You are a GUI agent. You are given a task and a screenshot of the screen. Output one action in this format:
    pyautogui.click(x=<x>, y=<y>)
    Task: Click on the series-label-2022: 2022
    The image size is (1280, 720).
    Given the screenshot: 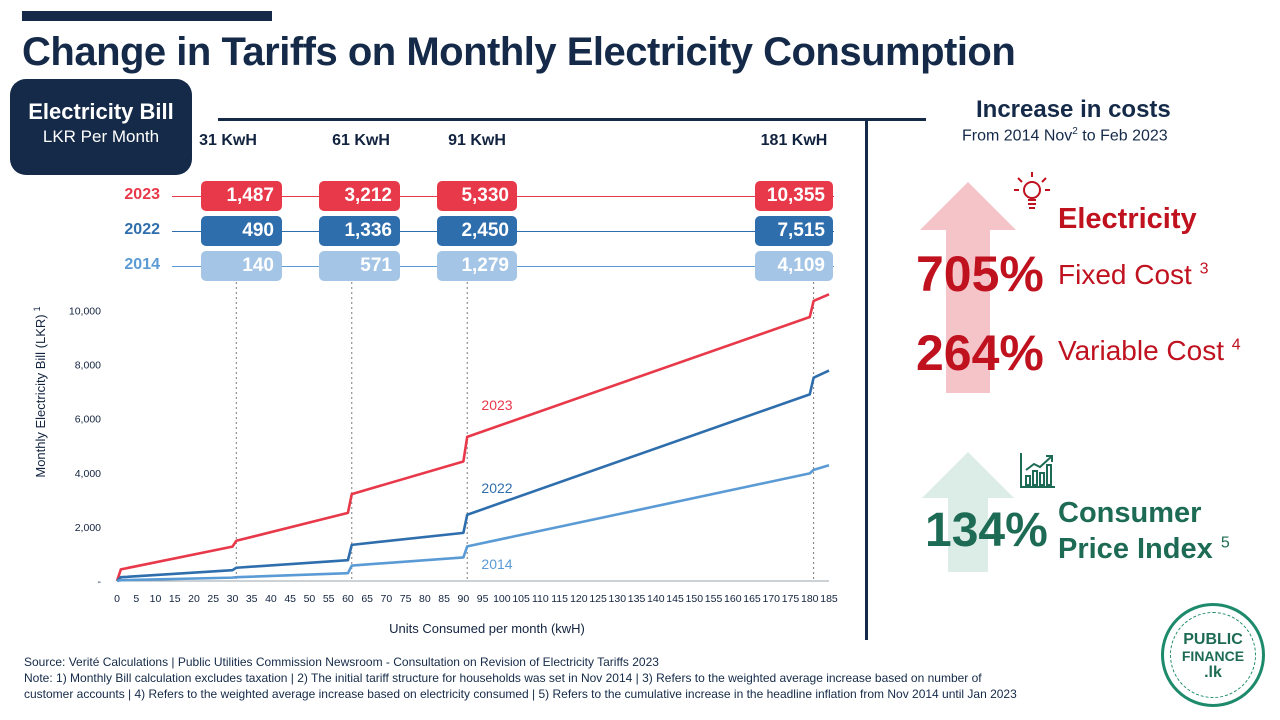 What is the action you would take?
    pyautogui.click(x=496, y=488)
    